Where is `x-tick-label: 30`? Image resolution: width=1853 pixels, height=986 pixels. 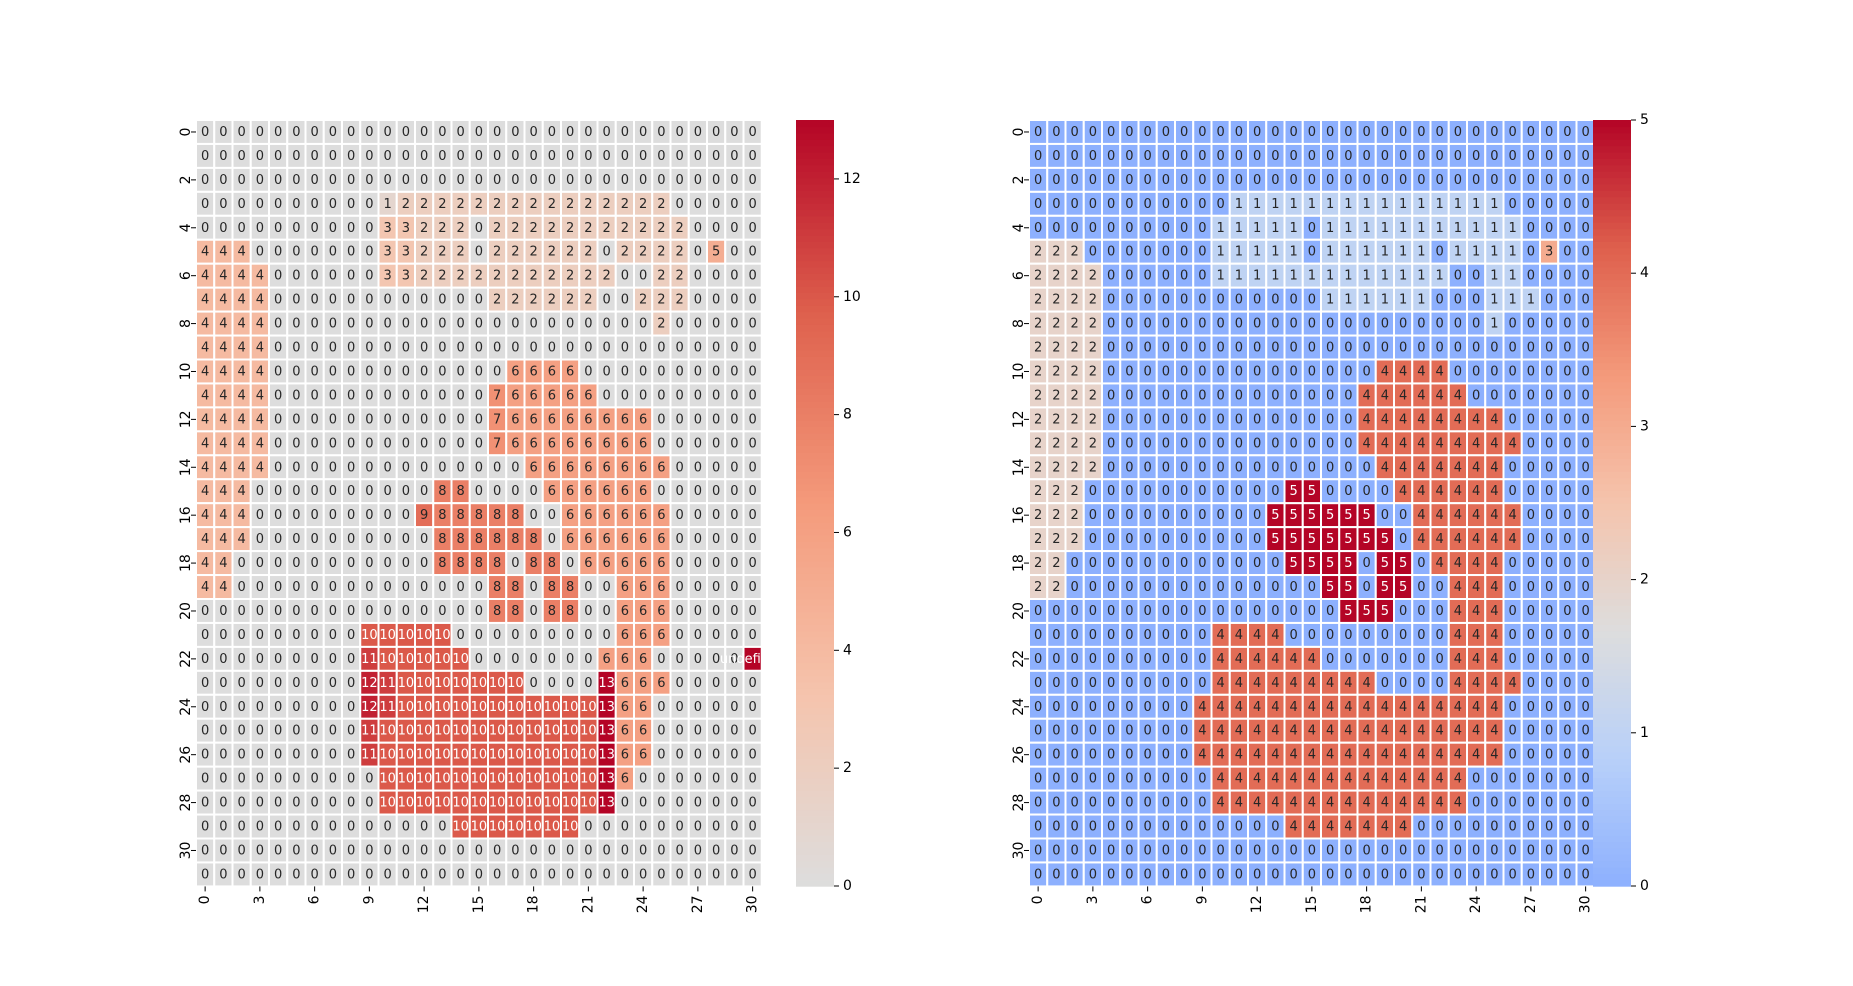 x-tick-label: 30 is located at coordinates (1586, 904).